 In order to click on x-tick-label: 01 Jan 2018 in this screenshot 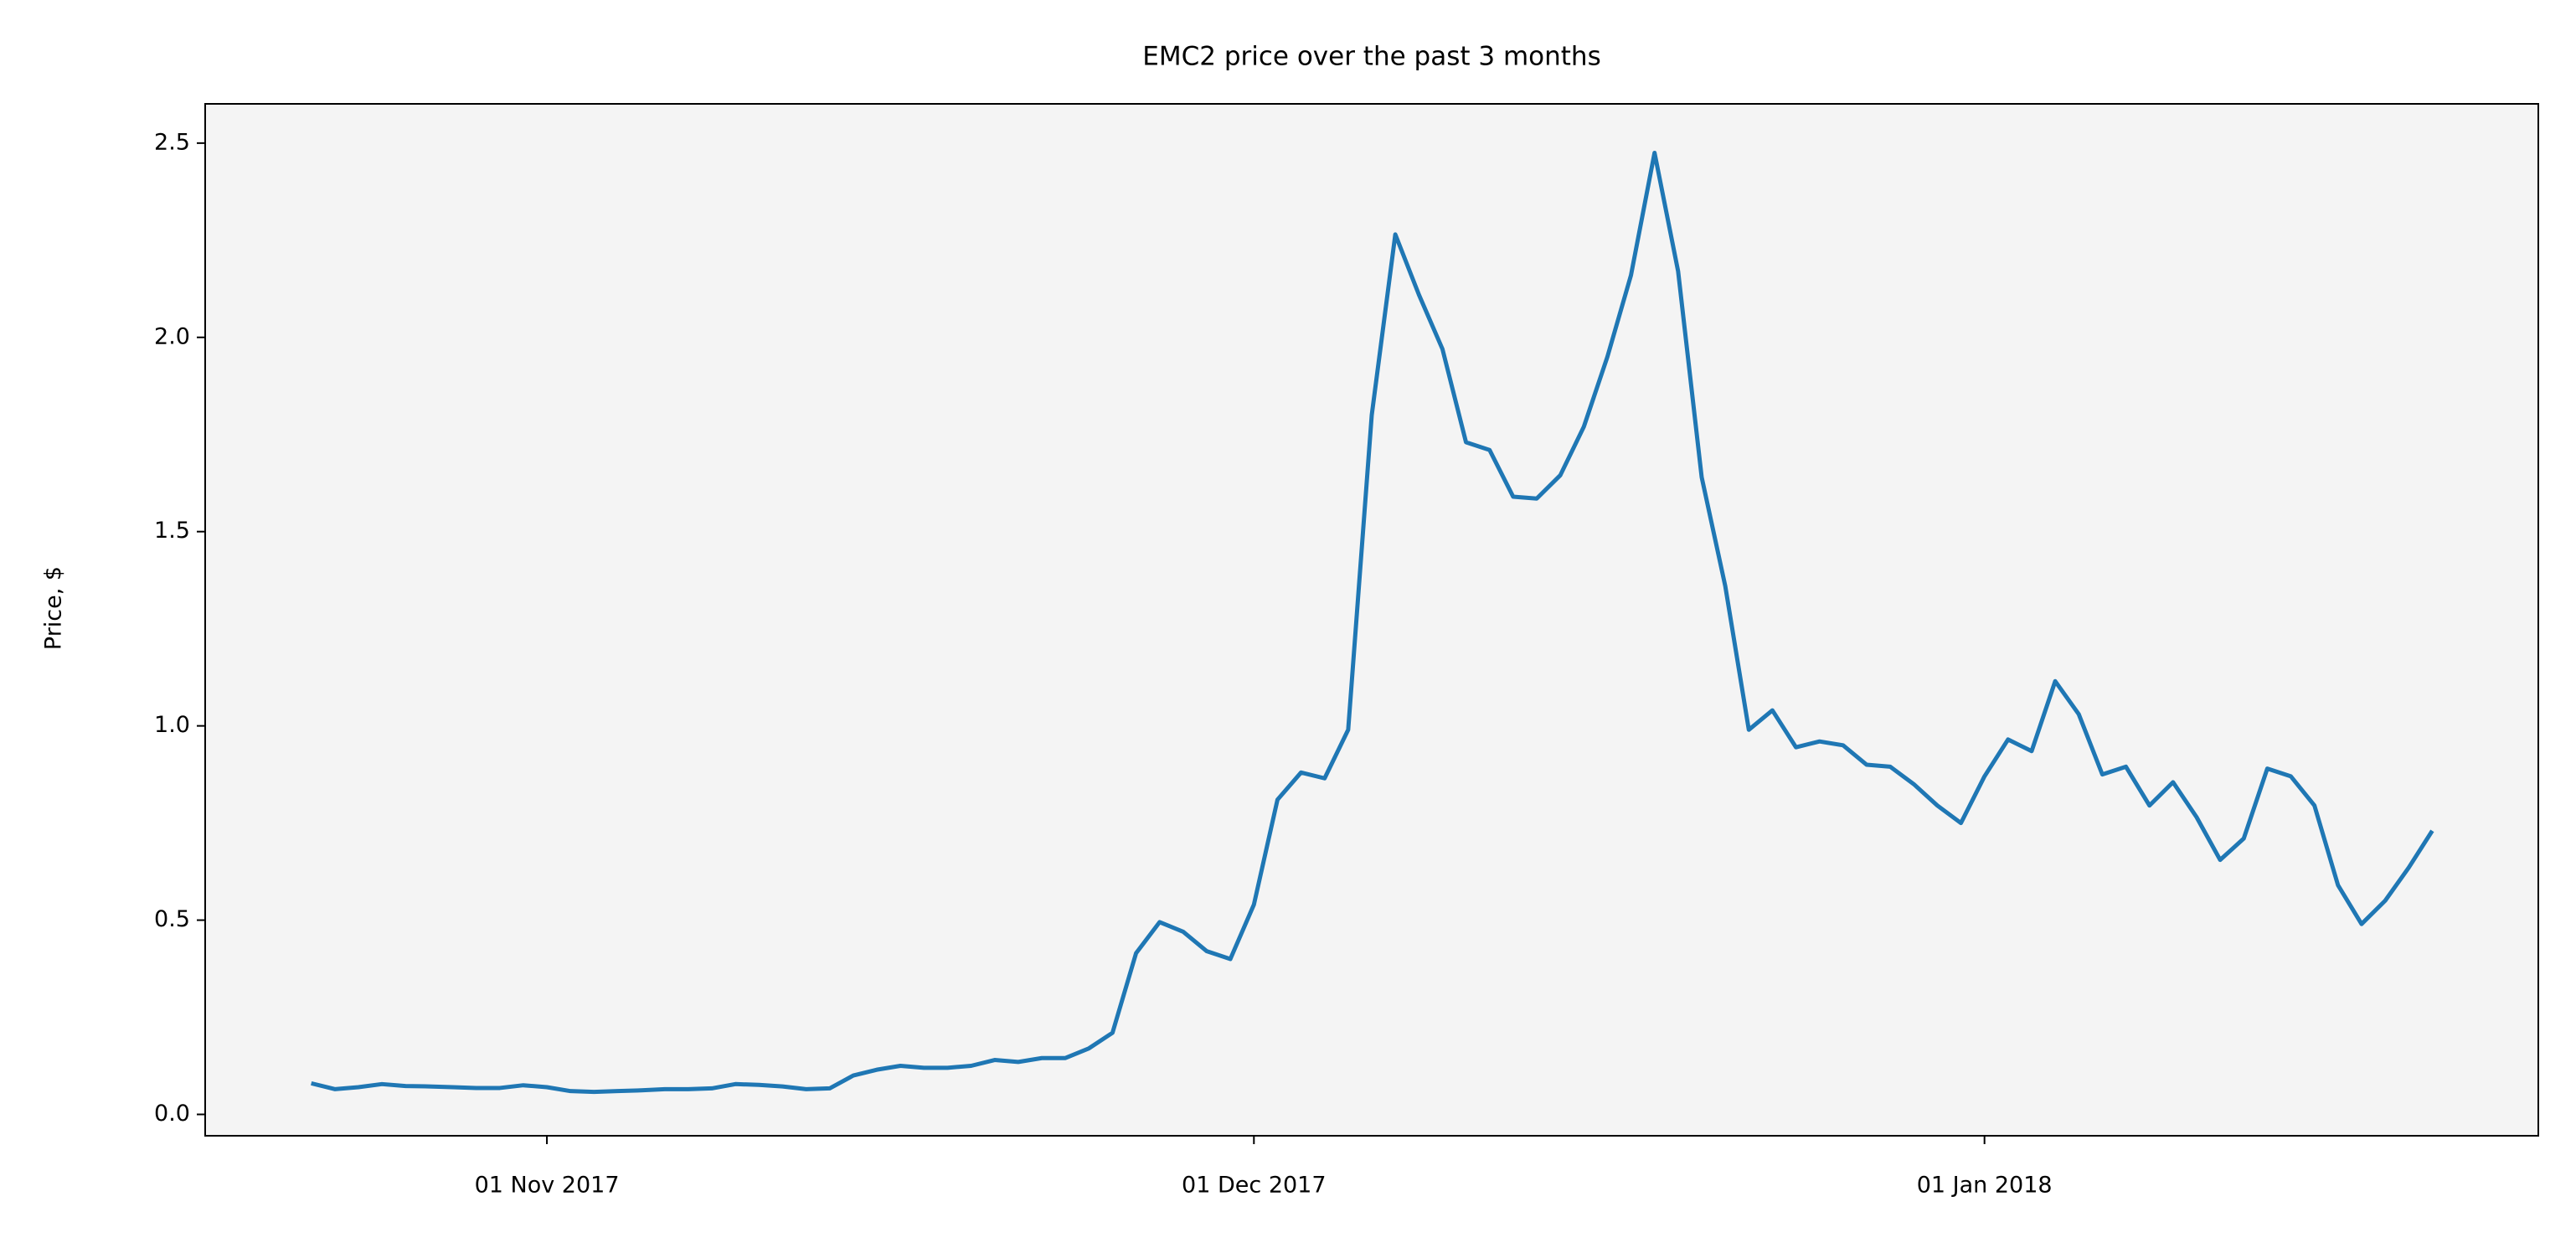, I will do `click(1985, 1186)`.